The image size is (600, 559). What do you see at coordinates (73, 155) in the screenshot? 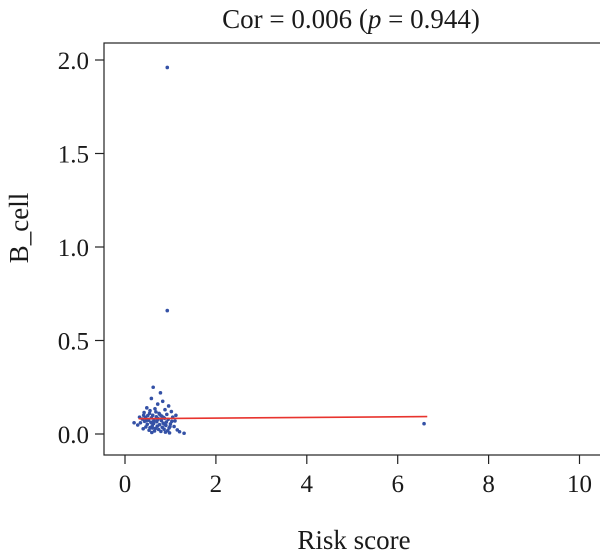
I see `y-tick-label: 1.5` at bounding box center [73, 155].